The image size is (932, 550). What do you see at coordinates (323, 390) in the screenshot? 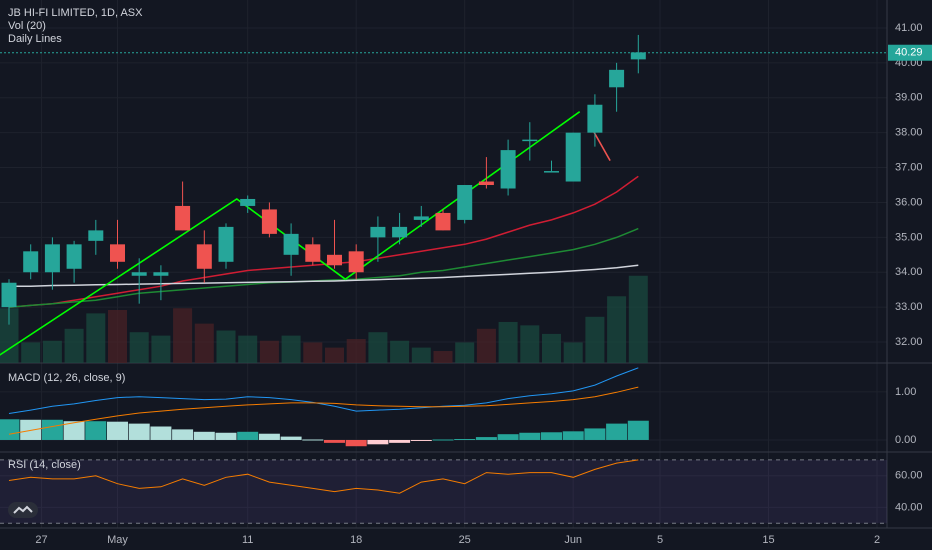
I see `macd-line` at bounding box center [323, 390].